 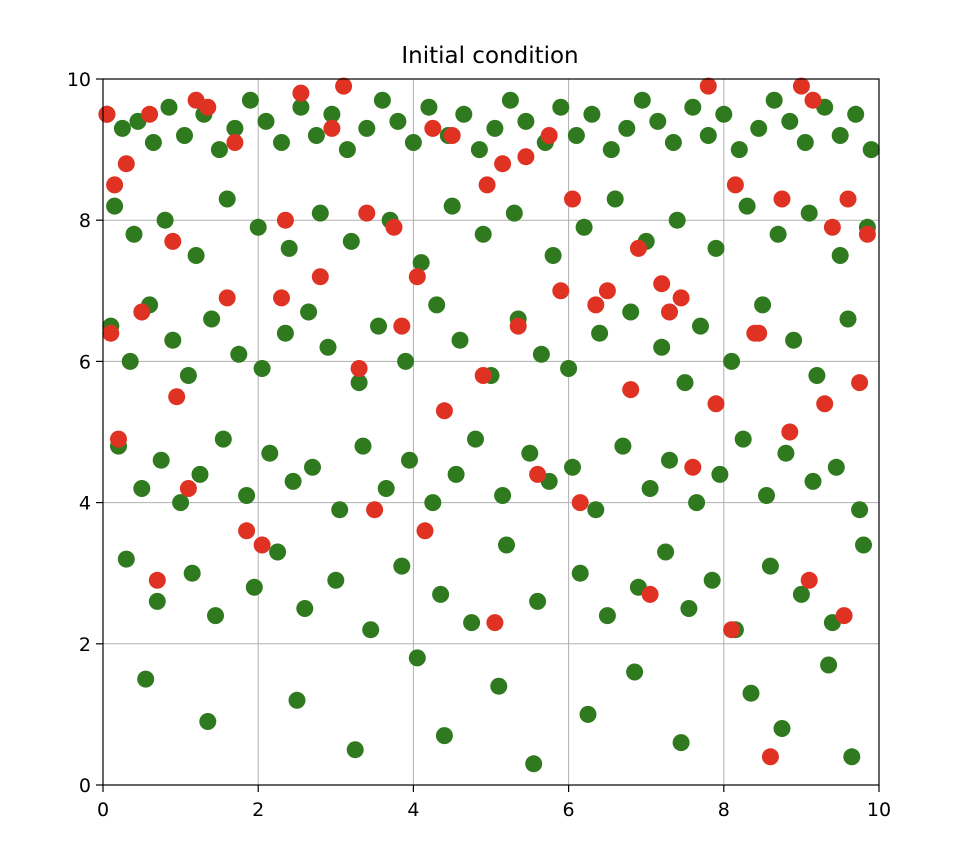 I want to click on x-tick-label: 4, so click(x=413, y=810).